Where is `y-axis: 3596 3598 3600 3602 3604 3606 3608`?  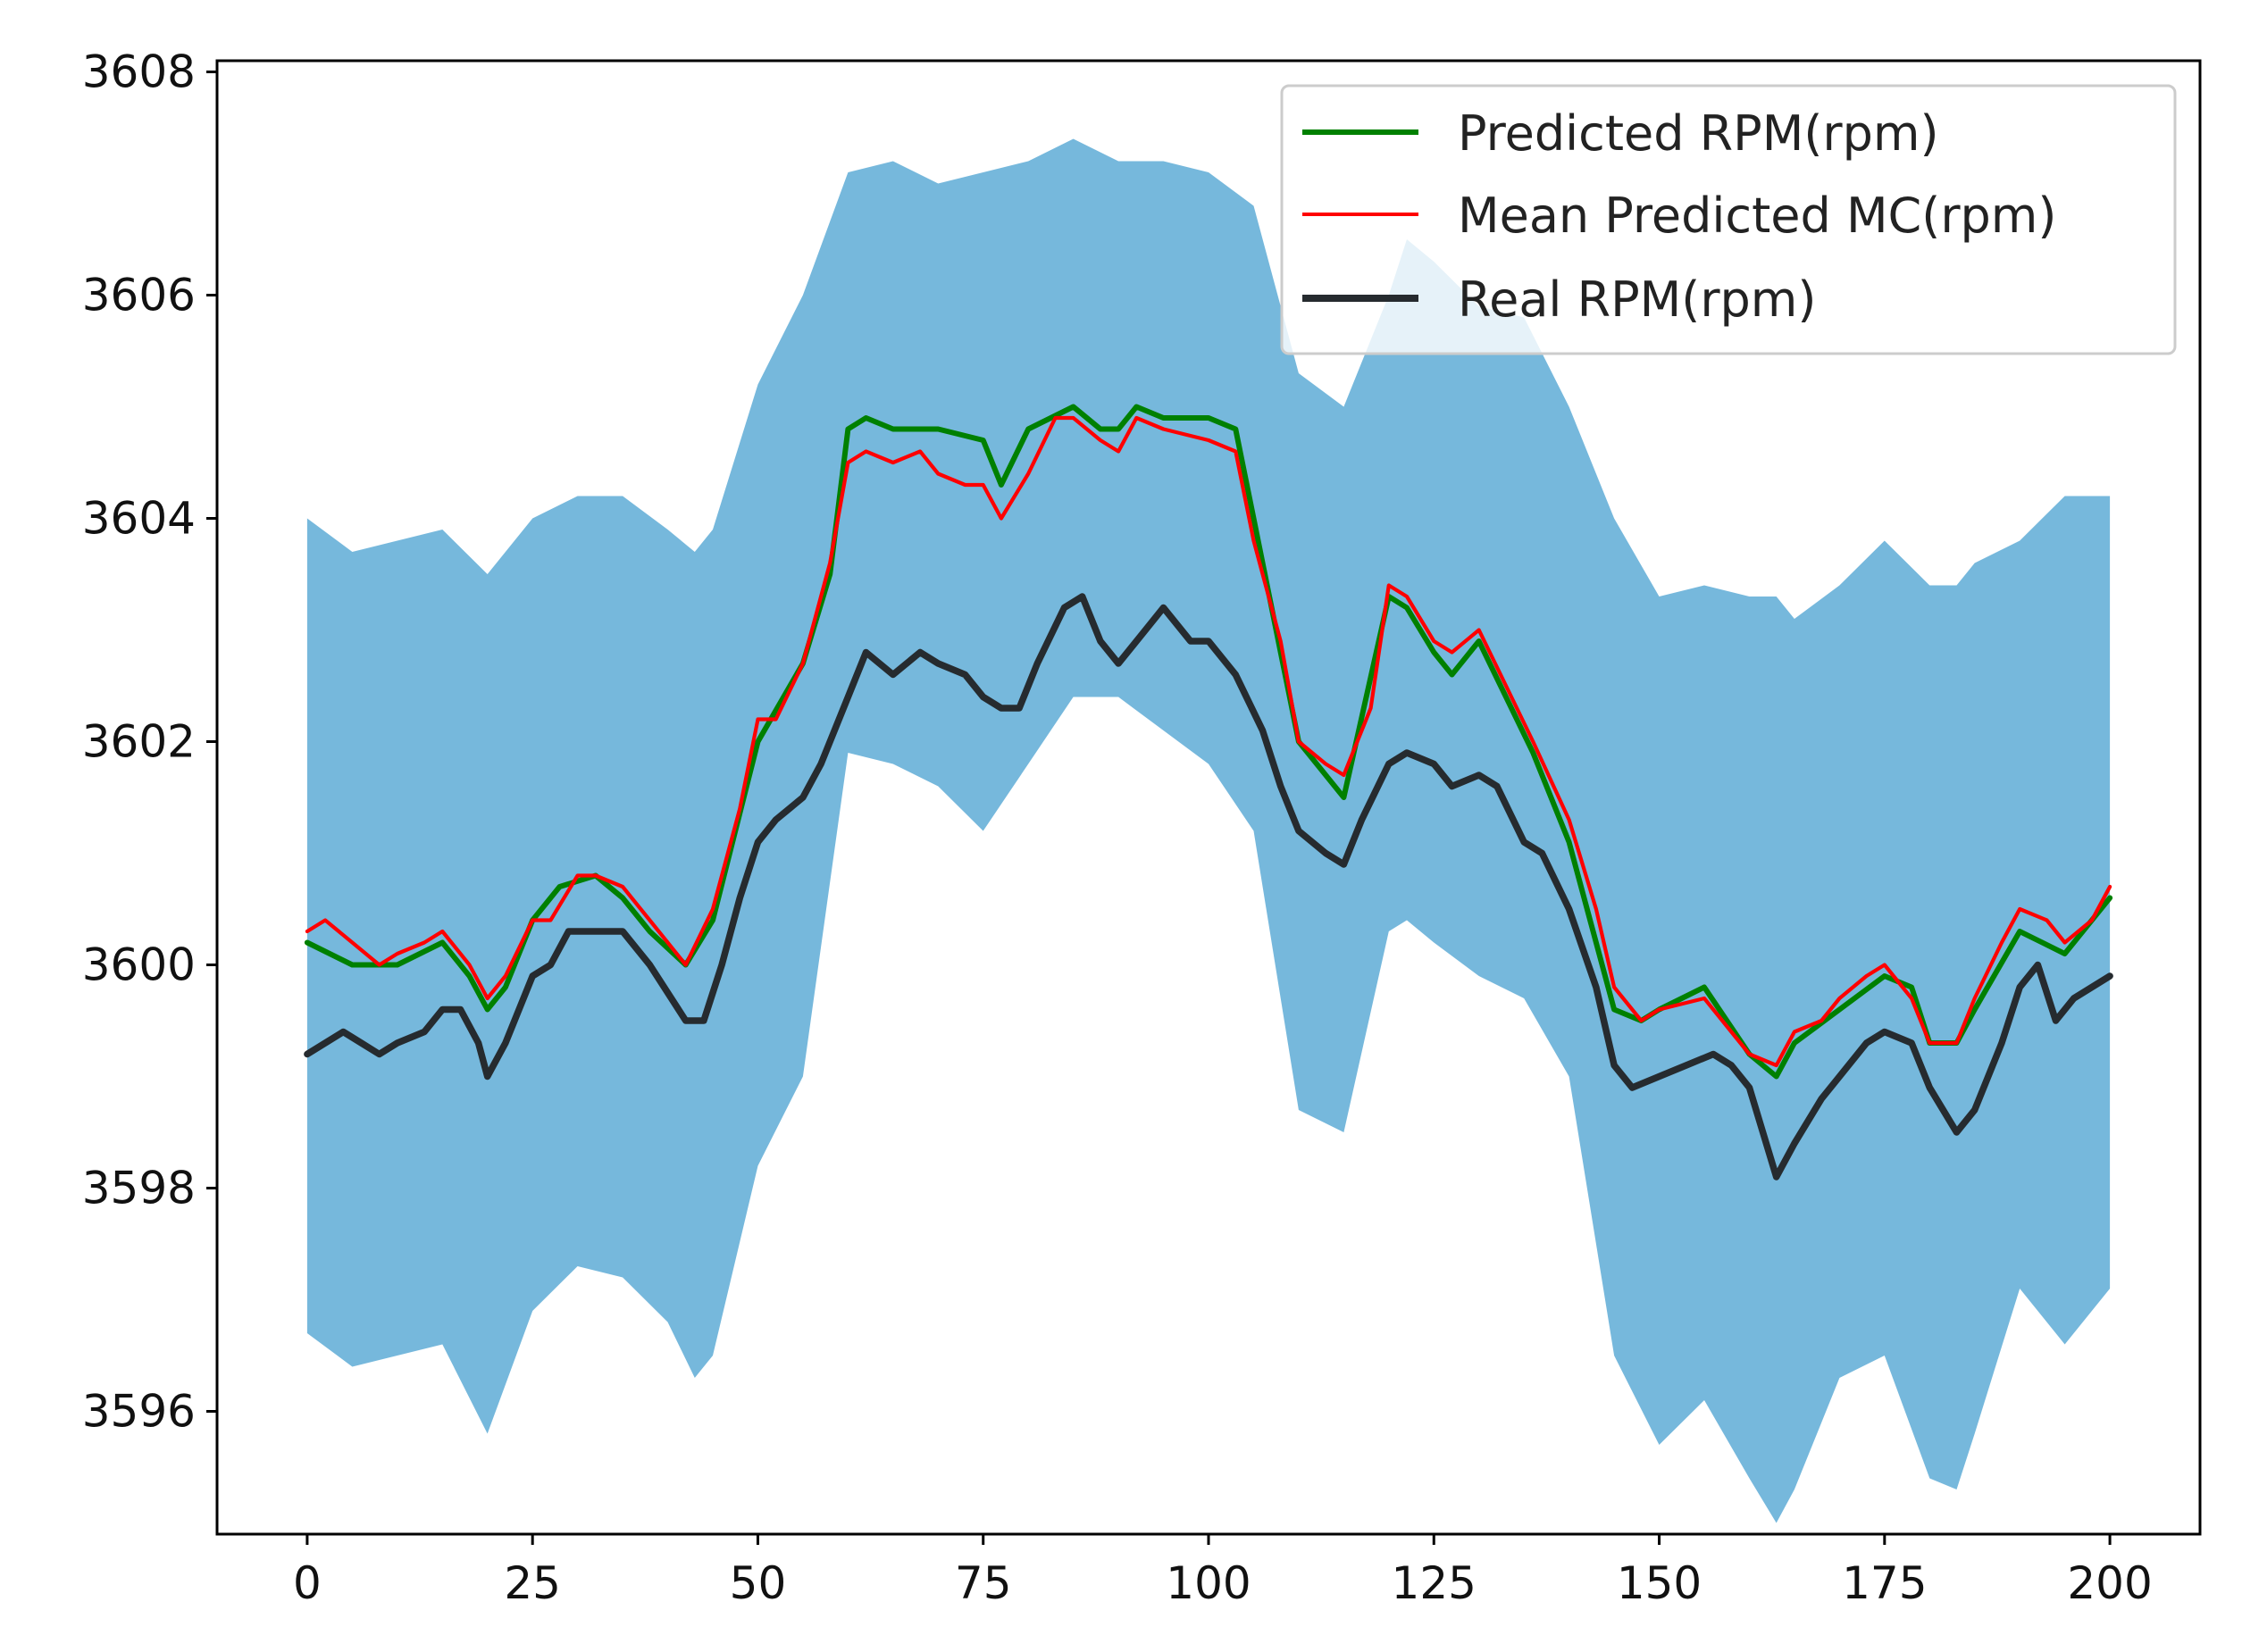
y-axis: 3596 3598 3600 3602 3604 3606 3608 is located at coordinates (149, 742).